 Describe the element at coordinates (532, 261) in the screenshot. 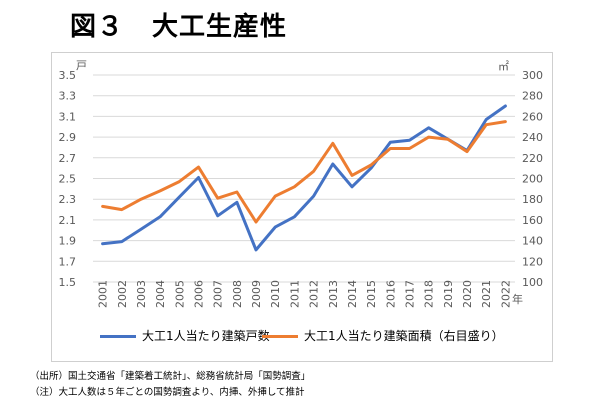

I see `y-right-tick-label: 120` at that location.